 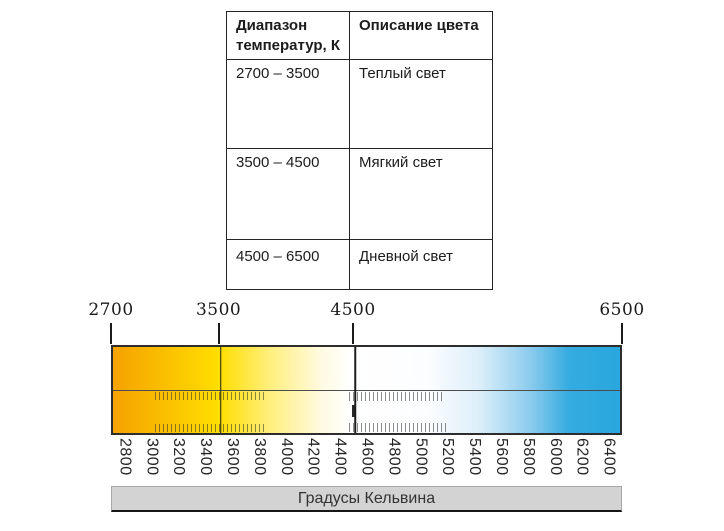 What do you see at coordinates (367, 457) in the screenshot?
I see `minor-tick-label-4600: 4600` at bounding box center [367, 457].